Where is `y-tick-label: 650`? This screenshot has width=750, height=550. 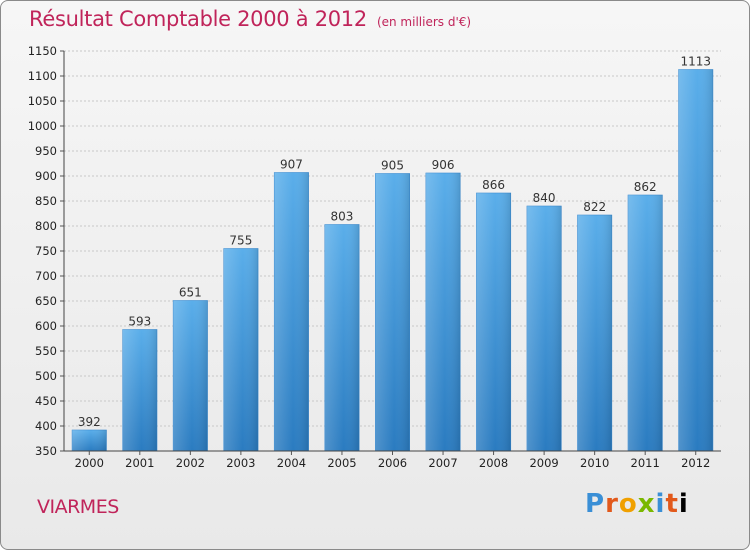 y-tick-label: 650 is located at coordinates (46, 301).